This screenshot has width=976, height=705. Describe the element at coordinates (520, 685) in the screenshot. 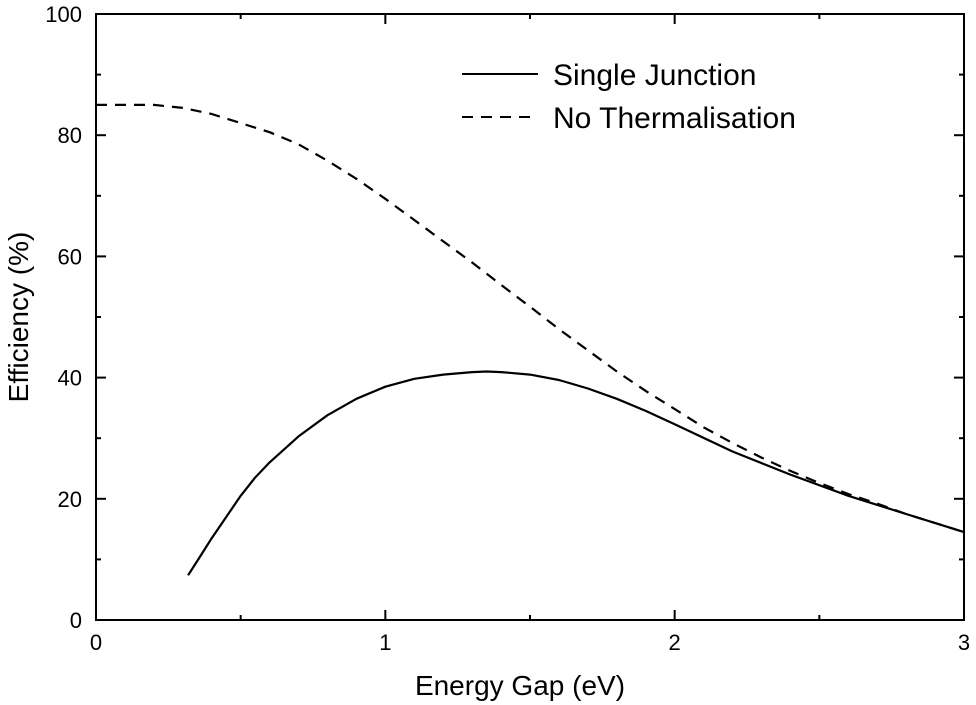

I see `x-axis-title: Energy Gap (eV)` at that location.